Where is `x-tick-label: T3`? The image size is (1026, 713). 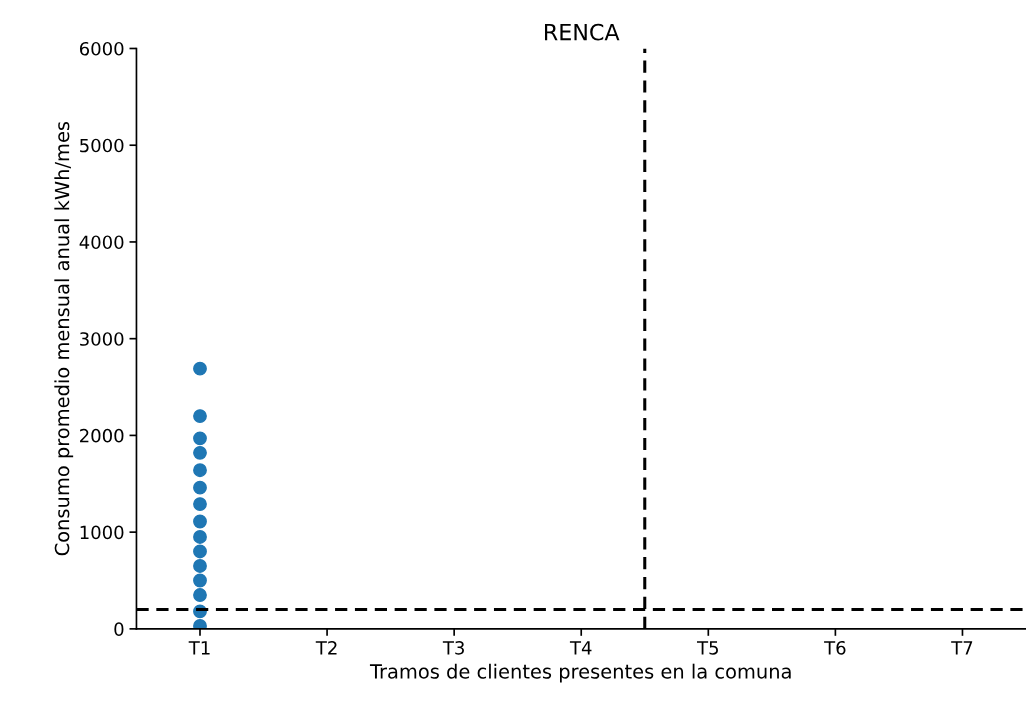 x-tick-label: T3 is located at coordinates (453, 647).